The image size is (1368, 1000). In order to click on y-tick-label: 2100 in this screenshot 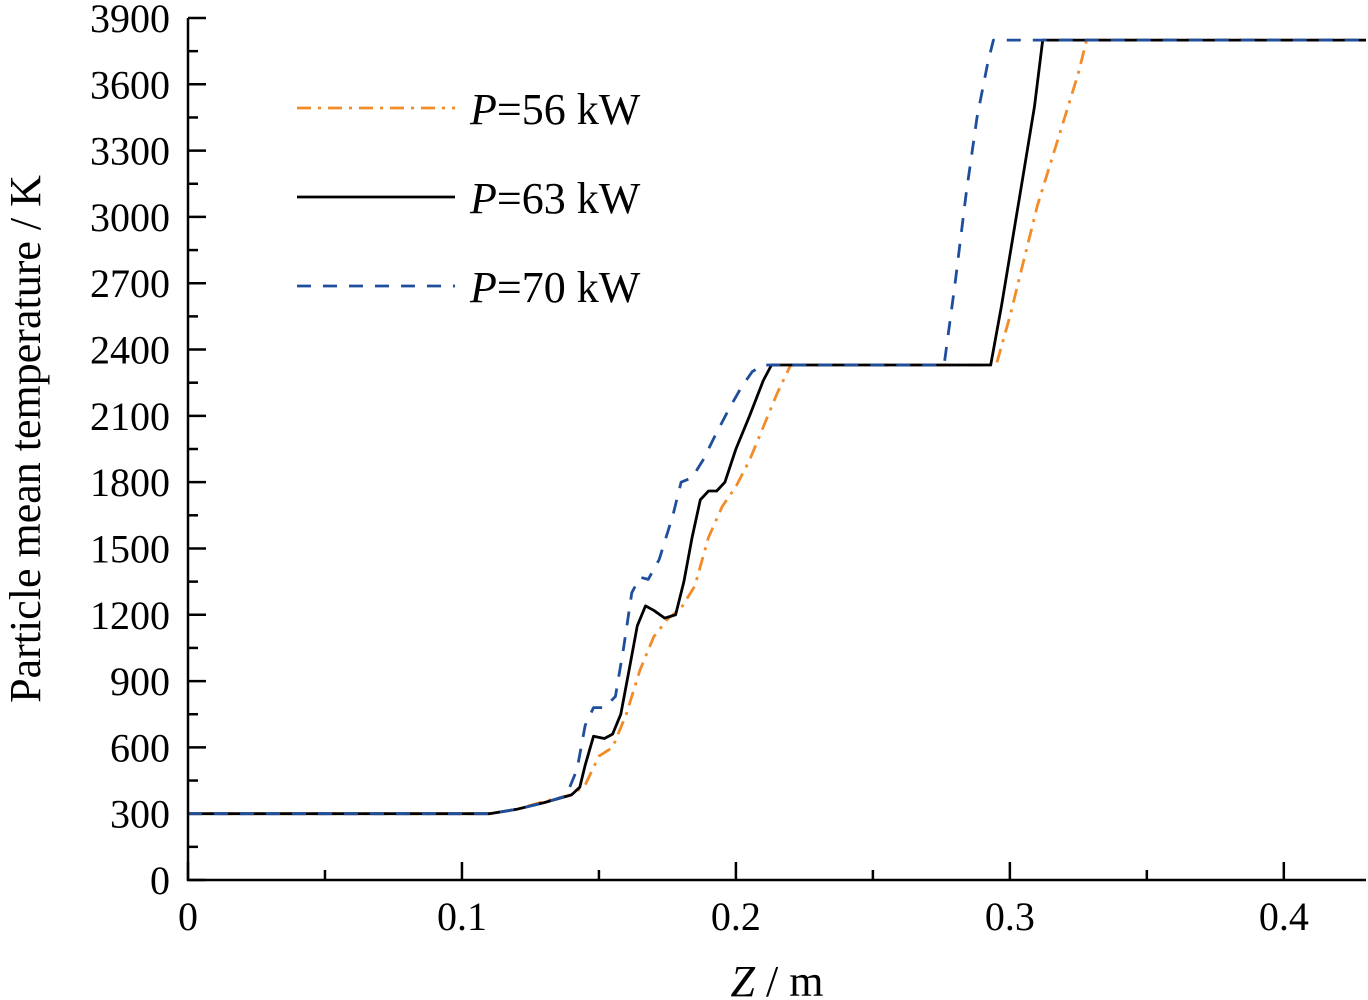, I will do `click(130, 416)`.